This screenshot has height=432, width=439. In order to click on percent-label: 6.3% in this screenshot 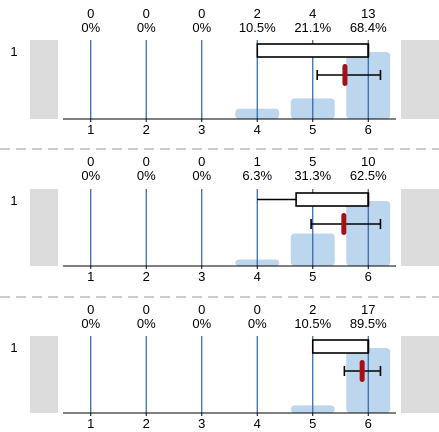, I will do `click(257, 175)`.